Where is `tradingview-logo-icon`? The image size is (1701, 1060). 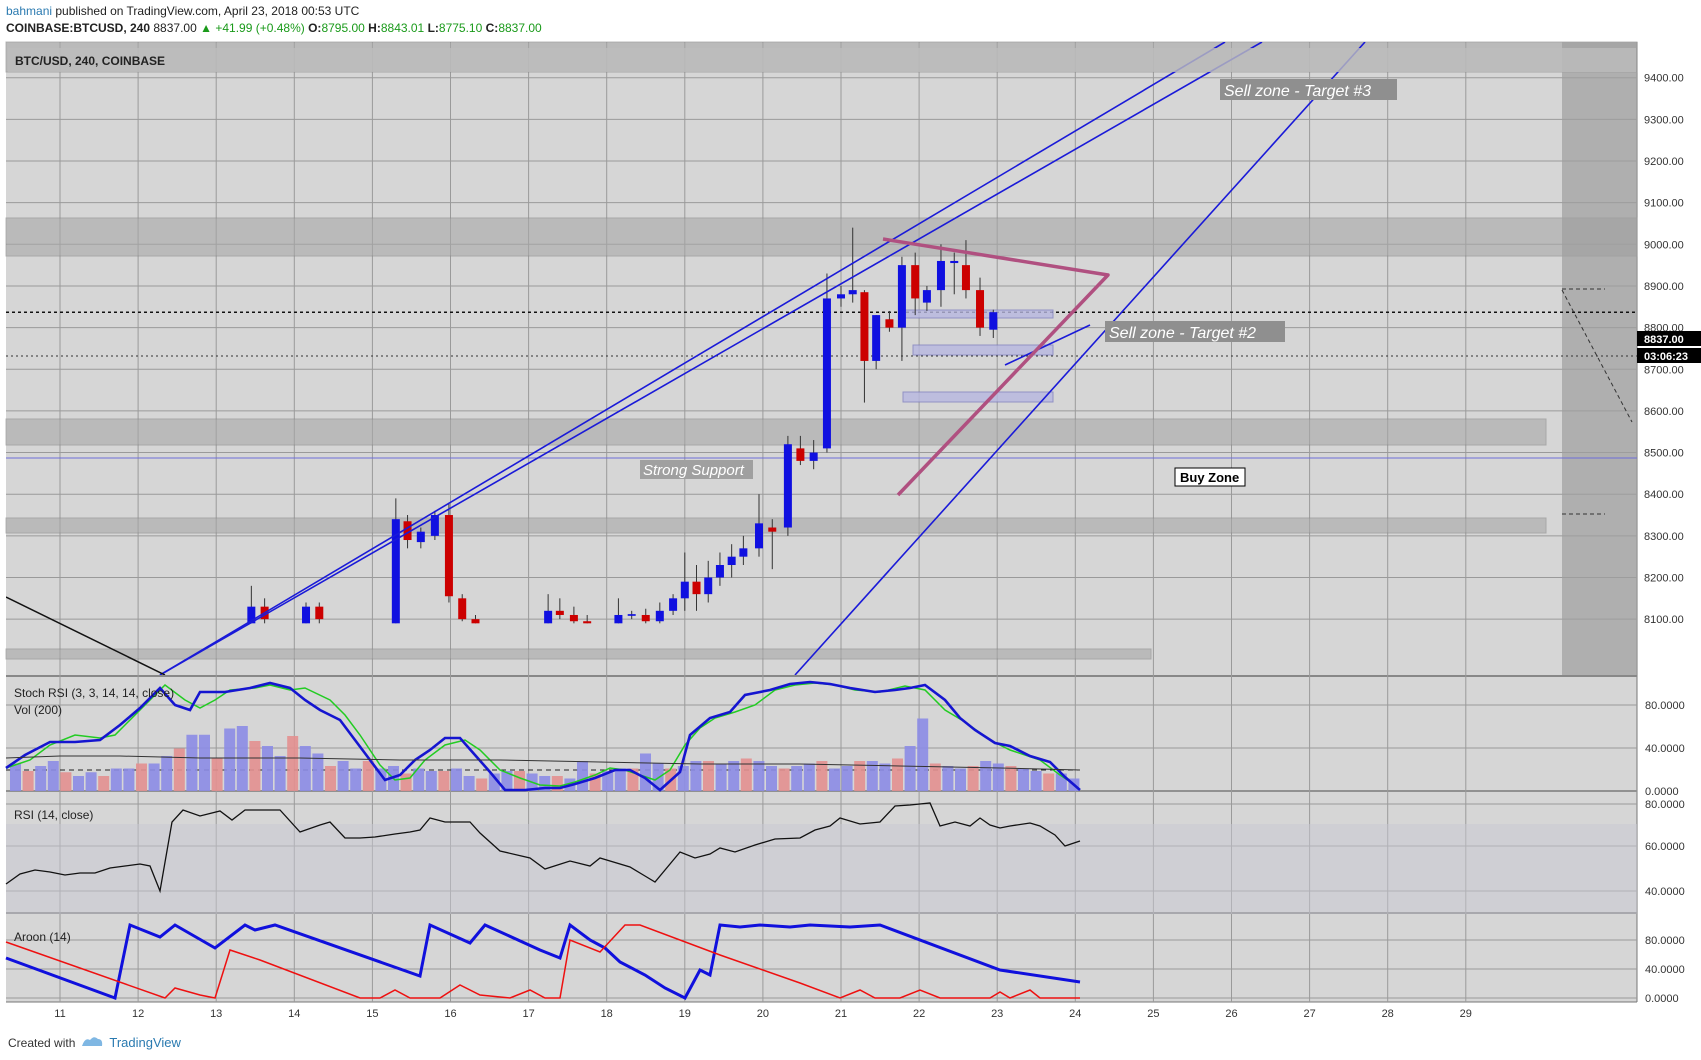 tradingview-logo-icon is located at coordinates (92, 1042).